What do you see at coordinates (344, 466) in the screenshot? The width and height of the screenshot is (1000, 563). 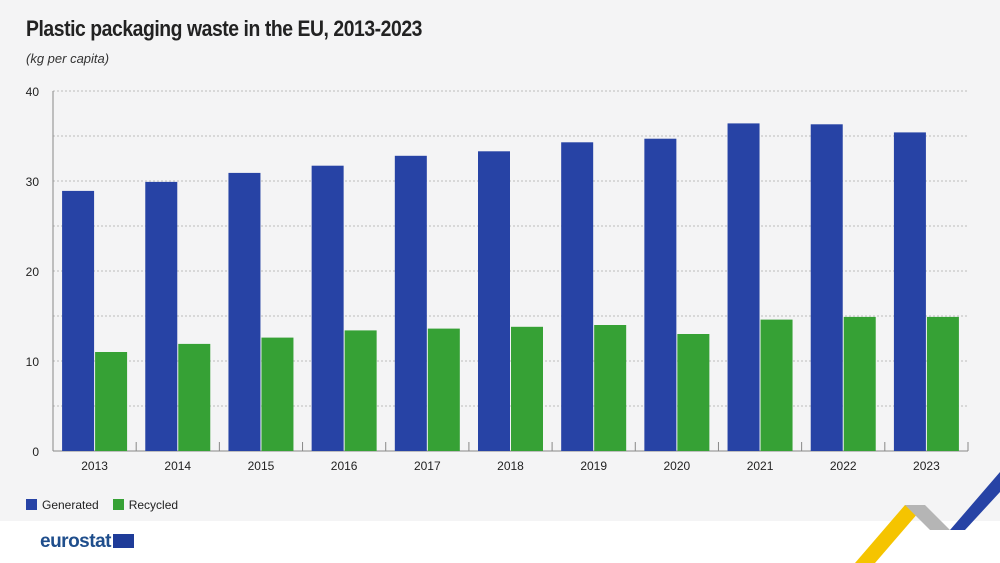 I see `x-tick-label: 2016` at bounding box center [344, 466].